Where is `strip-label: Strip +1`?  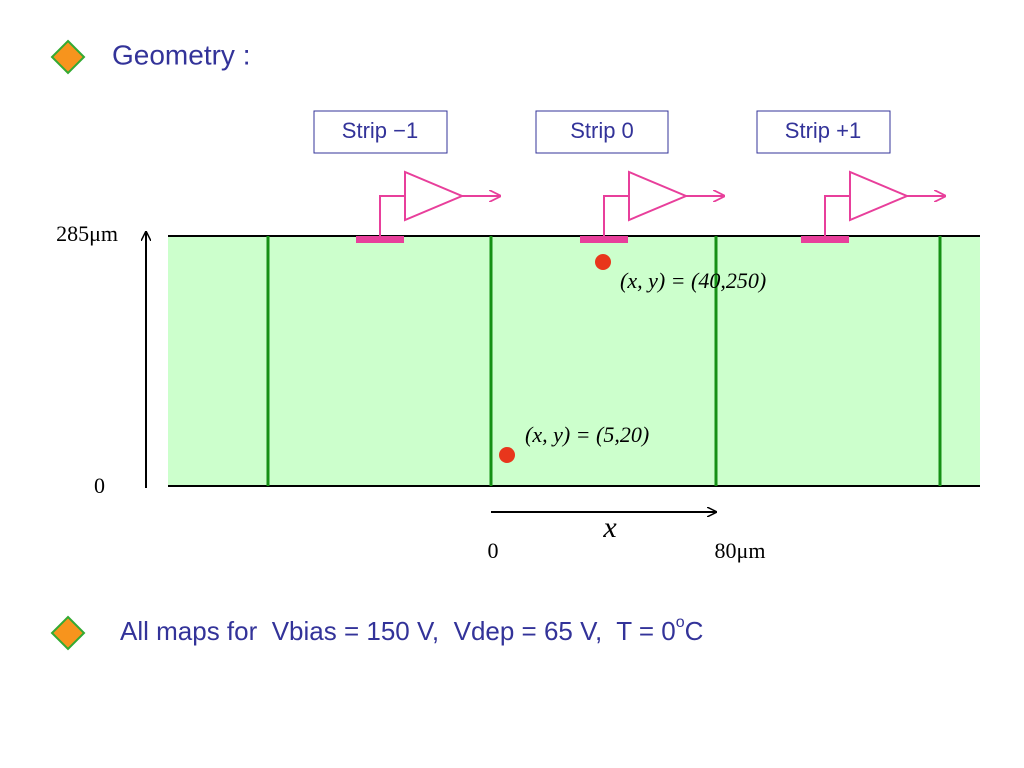 strip-label: Strip +1 is located at coordinates (823, 130).